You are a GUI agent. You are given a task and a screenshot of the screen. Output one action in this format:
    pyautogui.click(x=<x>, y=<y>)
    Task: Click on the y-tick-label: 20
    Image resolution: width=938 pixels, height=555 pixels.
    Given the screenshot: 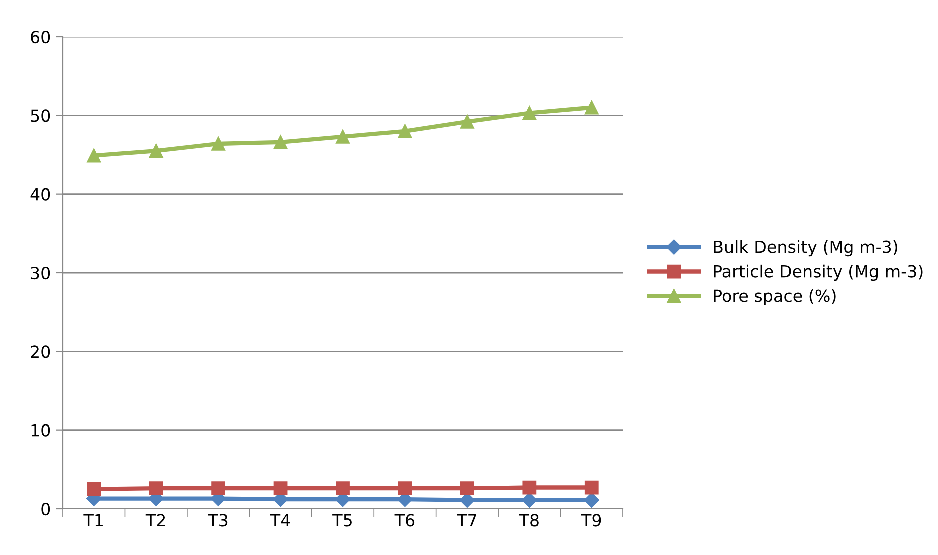 What is the action you would take?
    pyautogui.click(x=40, y=352)
    